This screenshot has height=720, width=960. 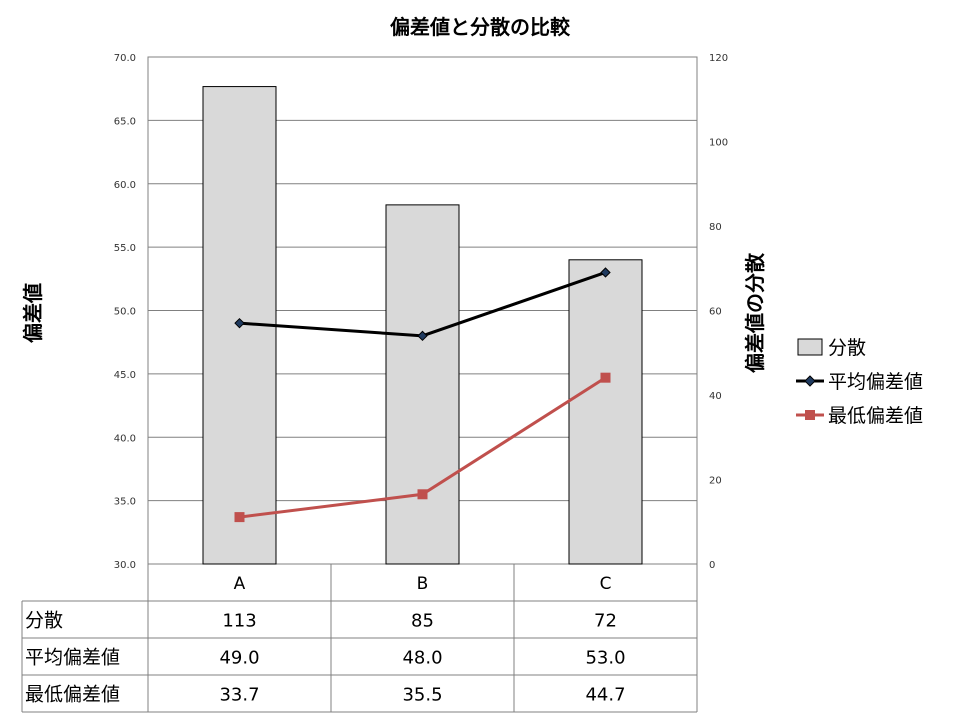 I want to click on point-平均偏差値-C, so click(x=605, y=272).